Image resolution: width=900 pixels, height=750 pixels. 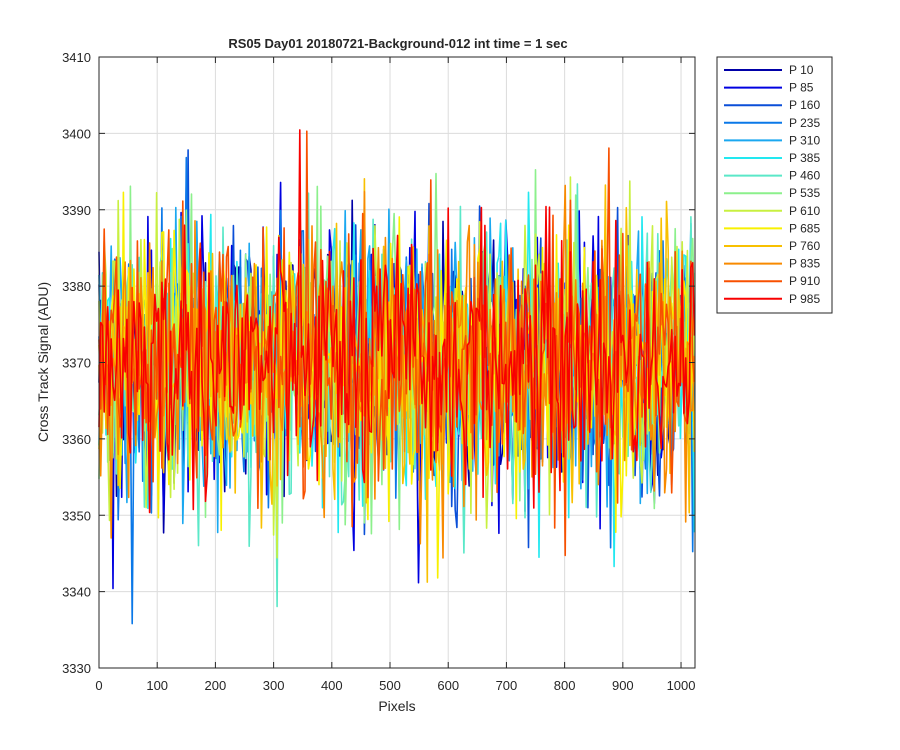 I want to click on x-axis-label: Pixels, so click(x=396, y=706).